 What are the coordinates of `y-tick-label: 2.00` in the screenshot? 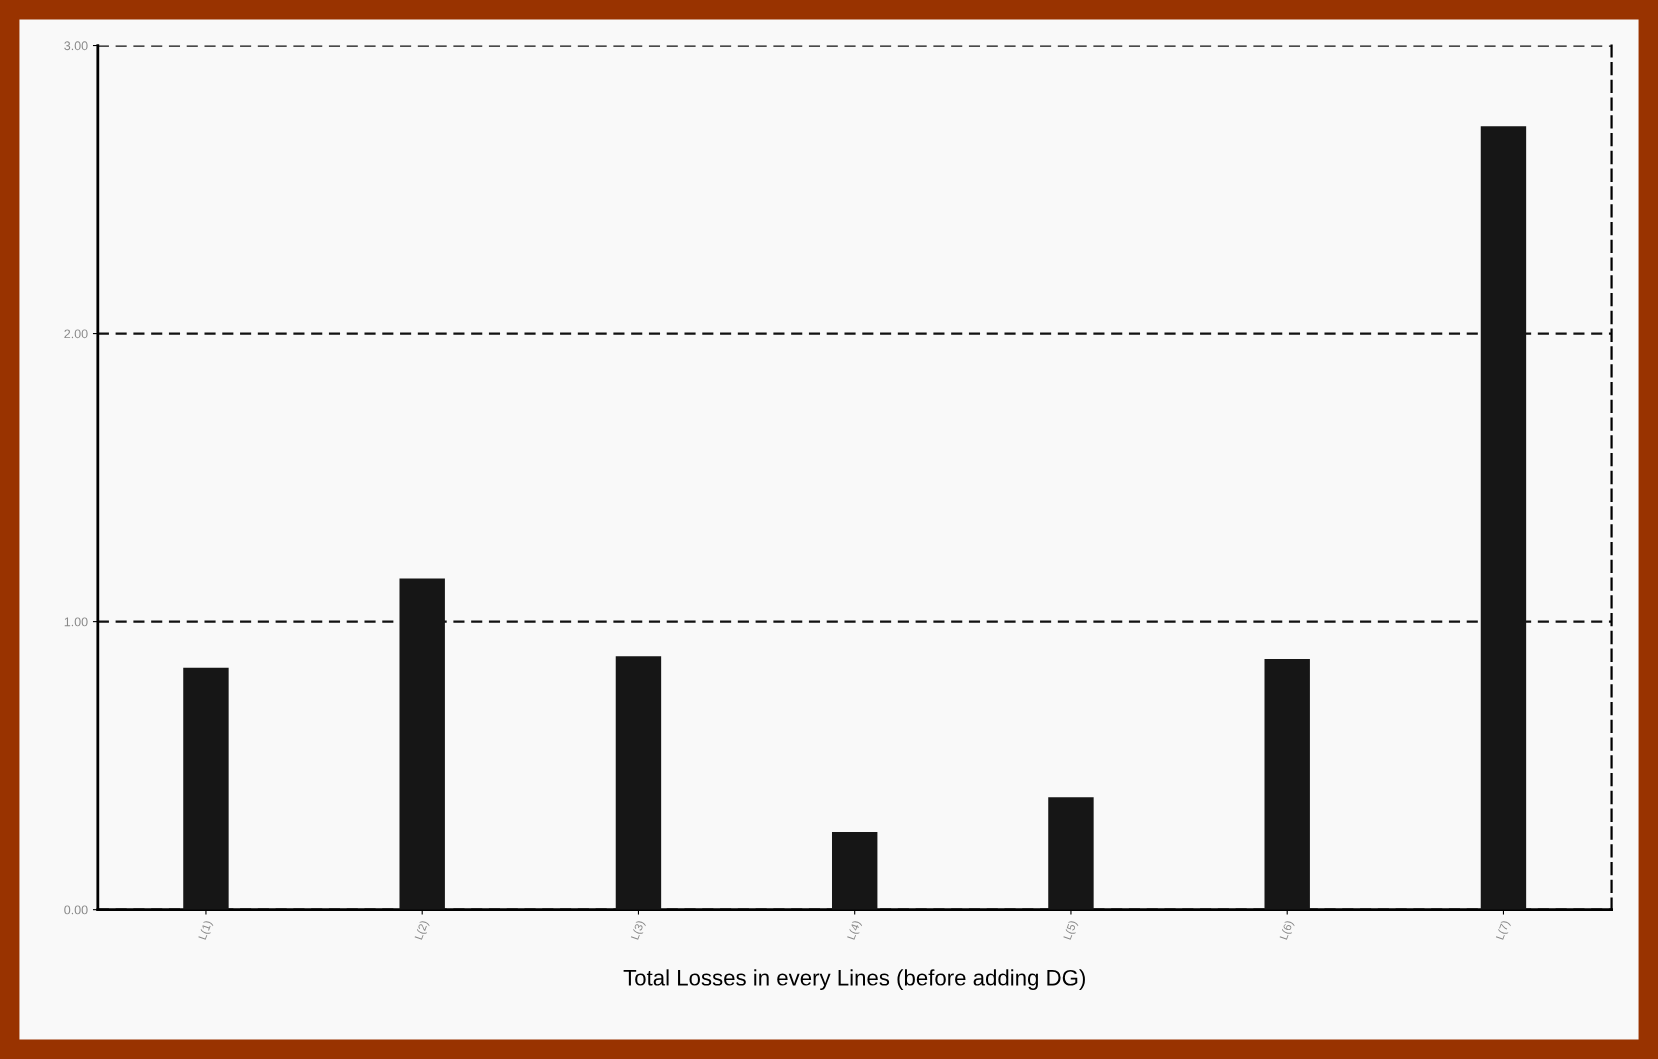 It's located at (76, 334).